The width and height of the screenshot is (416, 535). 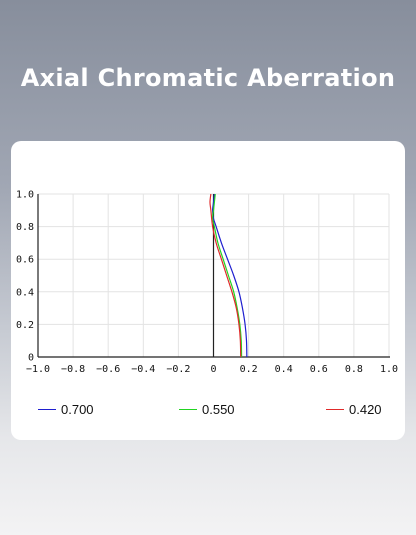 I want to click on legend-item-700: 0.700, so click(x=66, y=409).